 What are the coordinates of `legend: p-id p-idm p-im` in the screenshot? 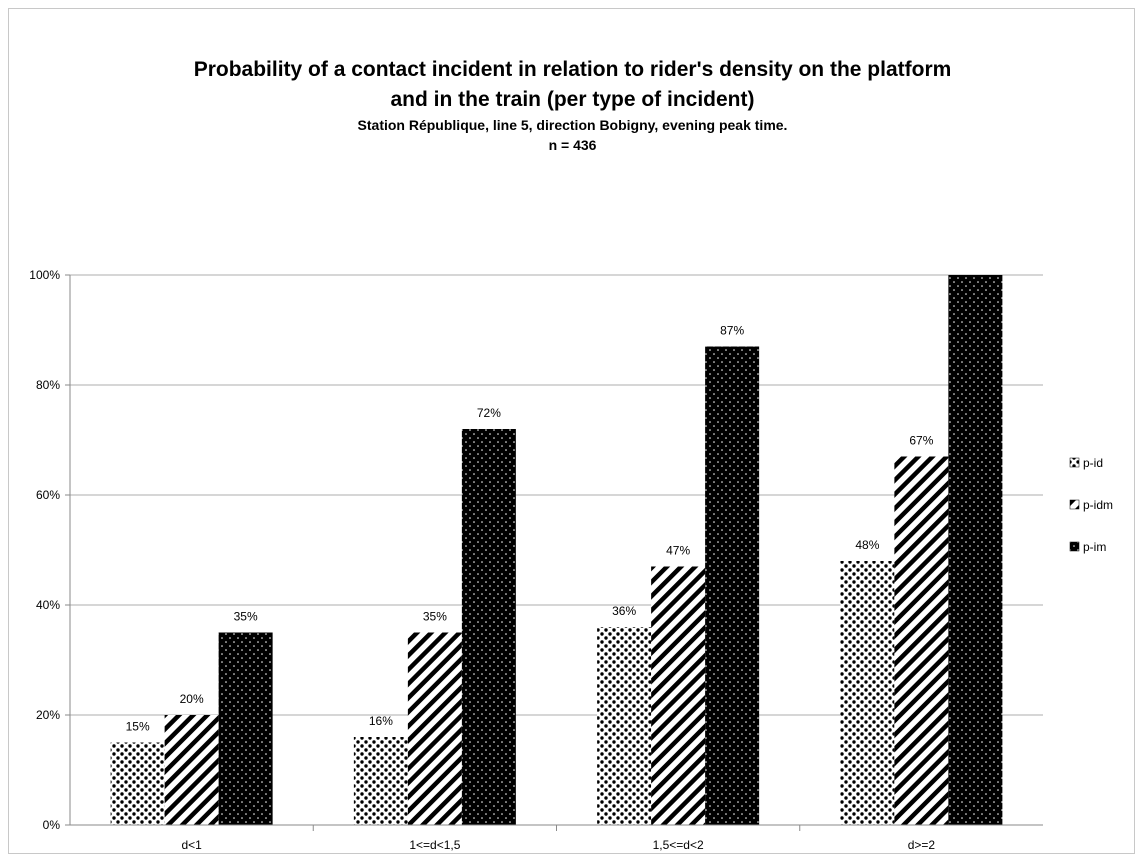 It's located at (1091, 505).